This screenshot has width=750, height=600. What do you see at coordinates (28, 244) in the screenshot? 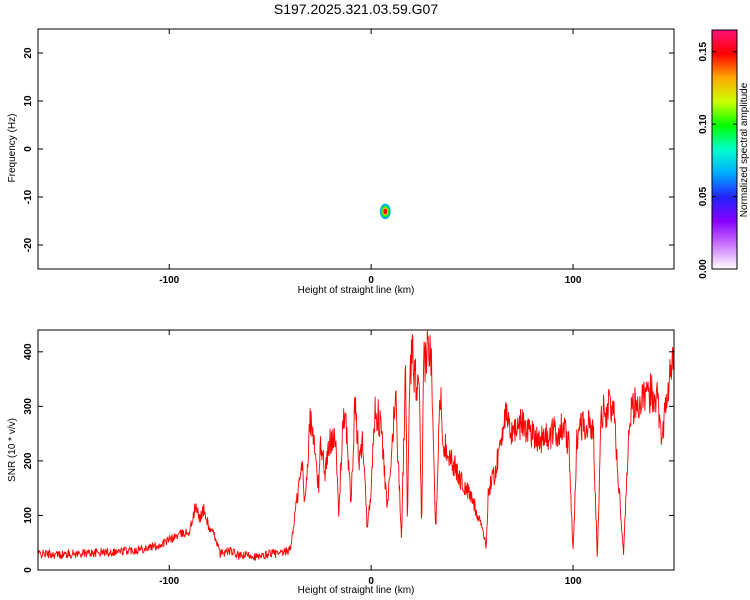
I see `y-tick-label: -20` at bounding box center [28, 244].